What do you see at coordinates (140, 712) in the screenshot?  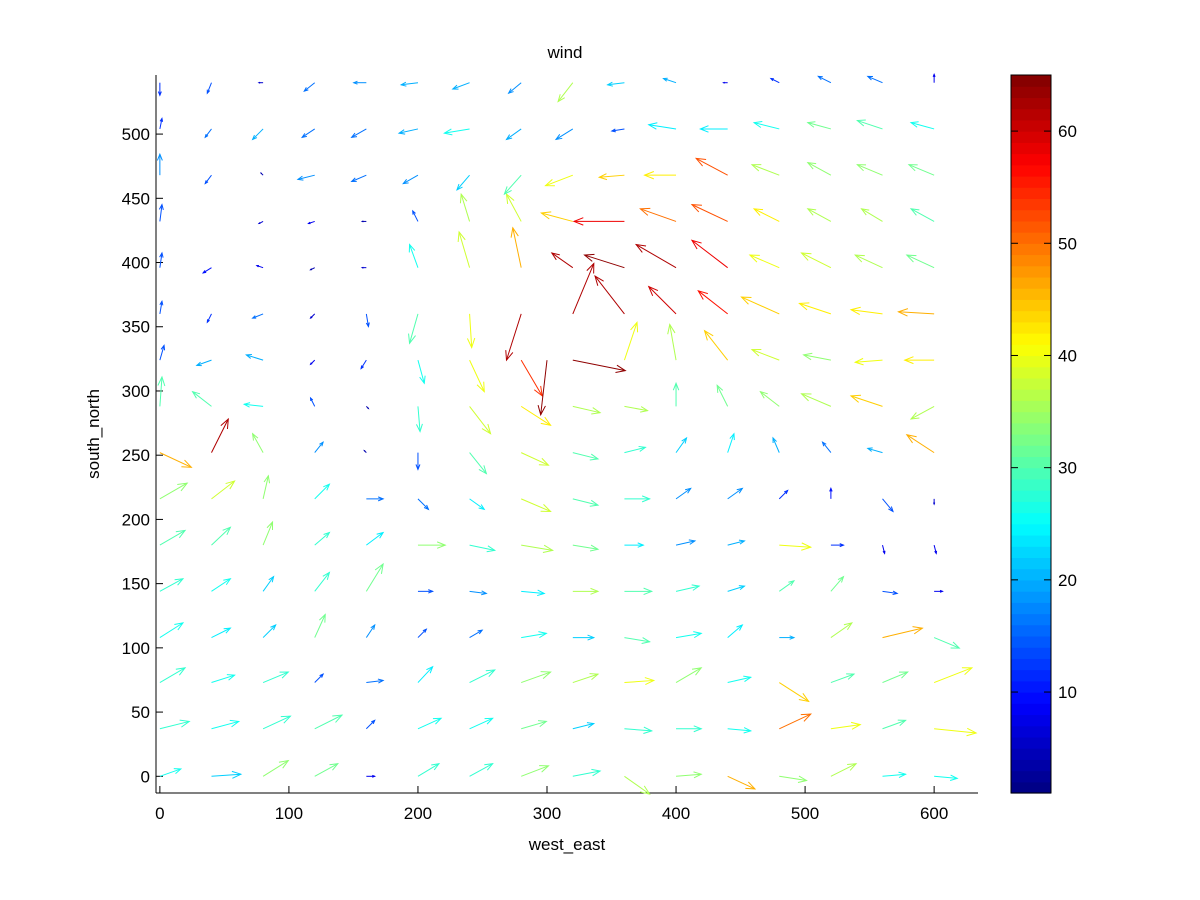 I see `y-tick-label: 50` at bounding box center [140, 712].